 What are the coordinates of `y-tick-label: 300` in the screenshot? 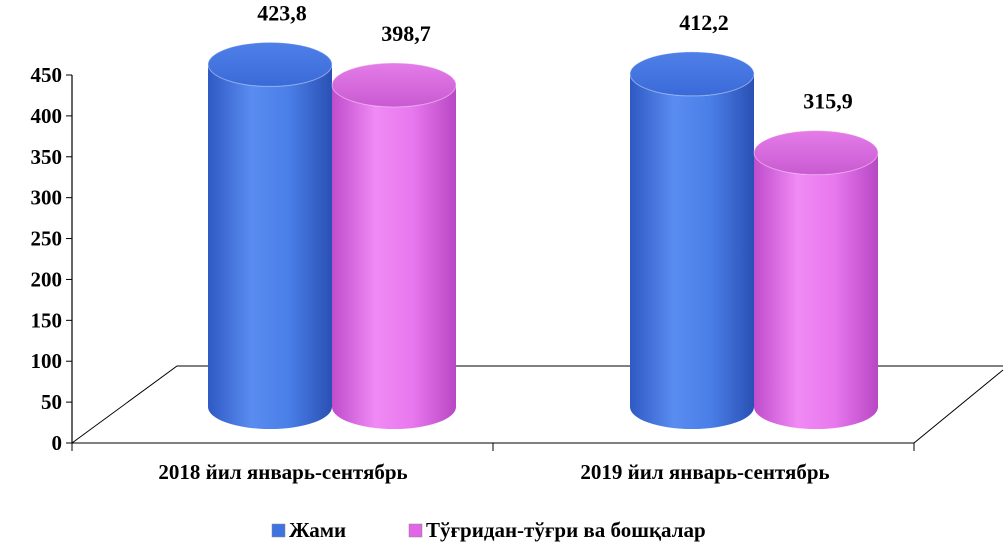 It's located at (47, 198).